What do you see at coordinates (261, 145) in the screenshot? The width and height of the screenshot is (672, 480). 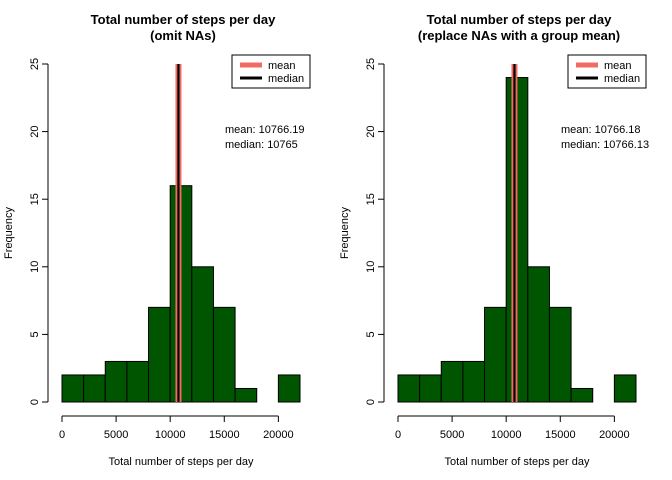 I see `median-annotation: median: 10765` at bounding box center [261, 145].